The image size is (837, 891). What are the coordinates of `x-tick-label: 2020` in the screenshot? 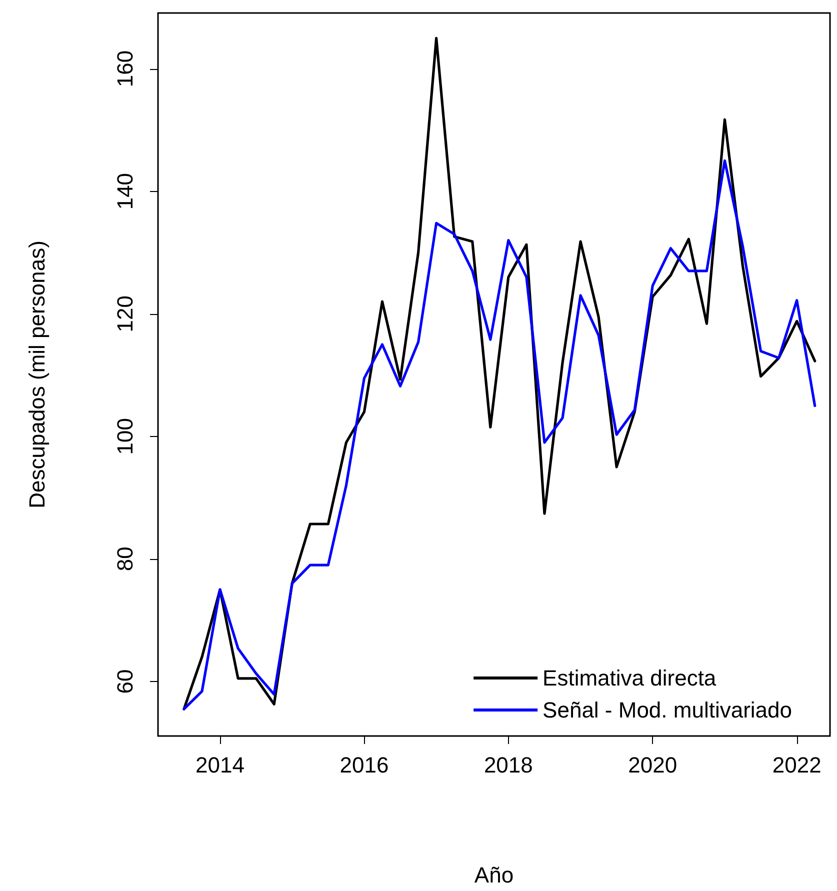 It's located at (653, 765).